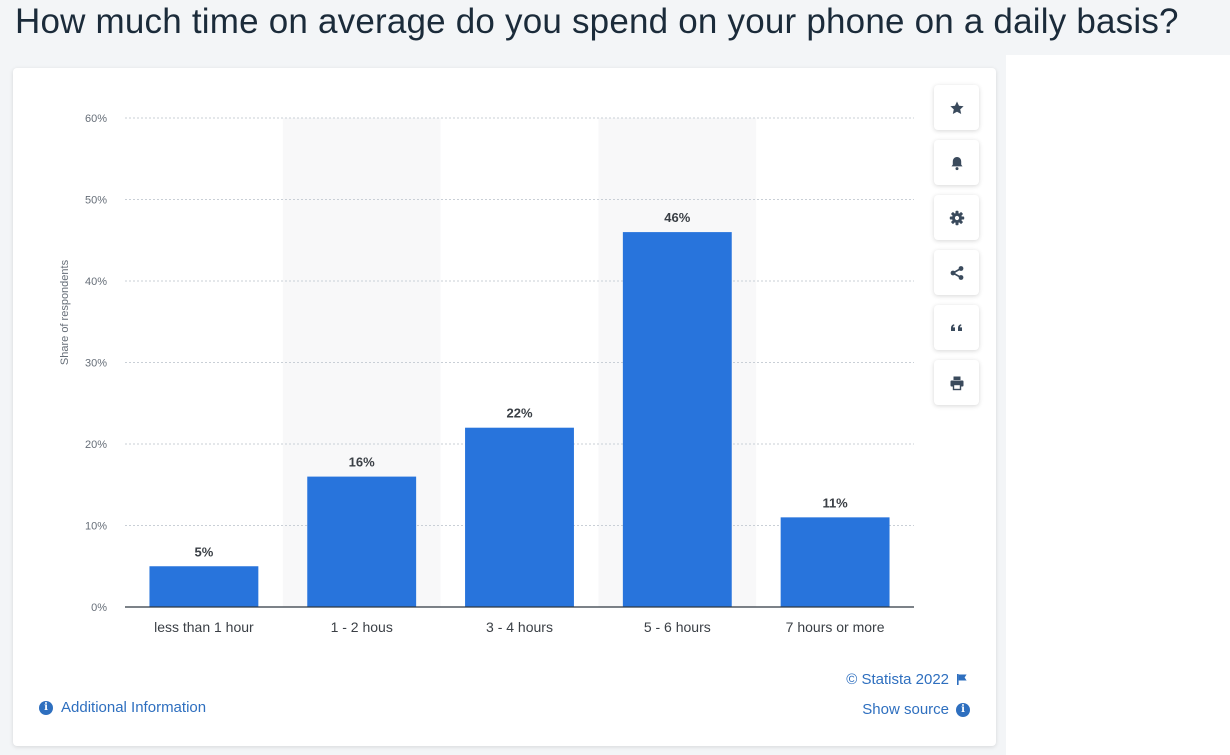 Image resolution: width=1230 pixels, height=755 pixels. I want to click on show-source-label: Show source, so click(905, 709).